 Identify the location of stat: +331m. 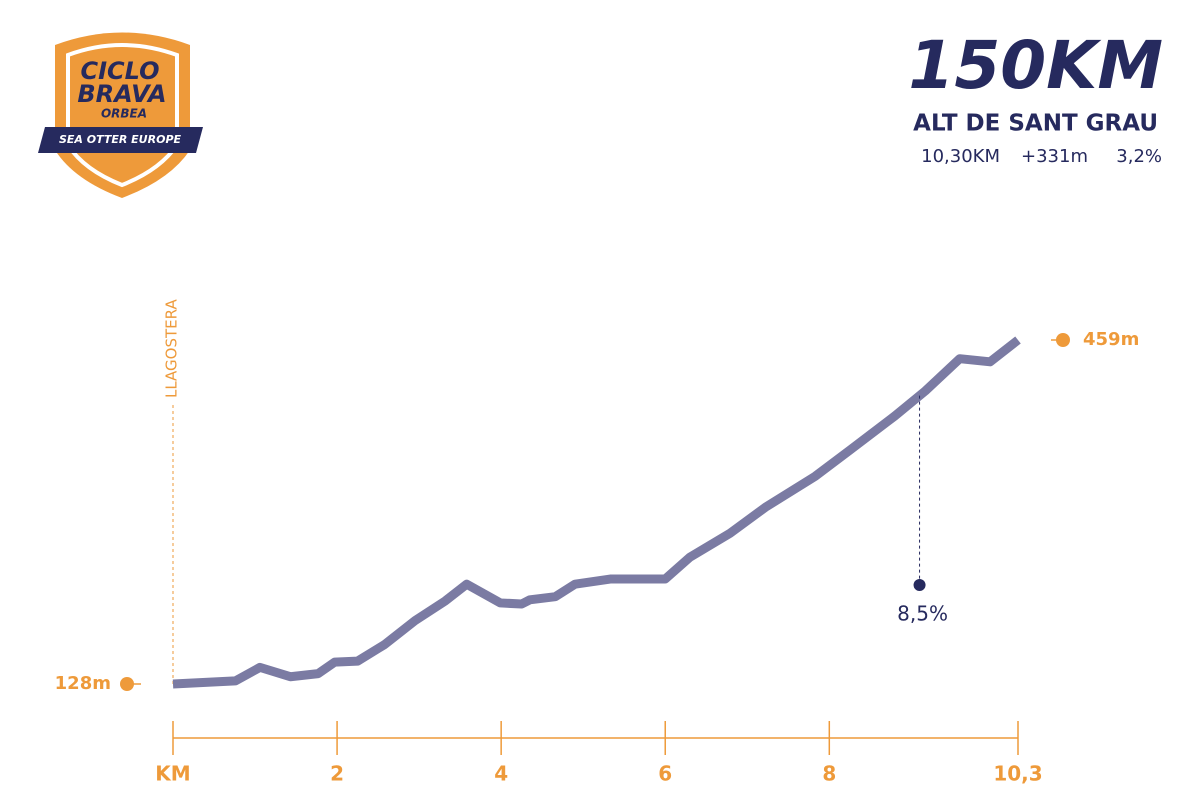
(1054, 156).